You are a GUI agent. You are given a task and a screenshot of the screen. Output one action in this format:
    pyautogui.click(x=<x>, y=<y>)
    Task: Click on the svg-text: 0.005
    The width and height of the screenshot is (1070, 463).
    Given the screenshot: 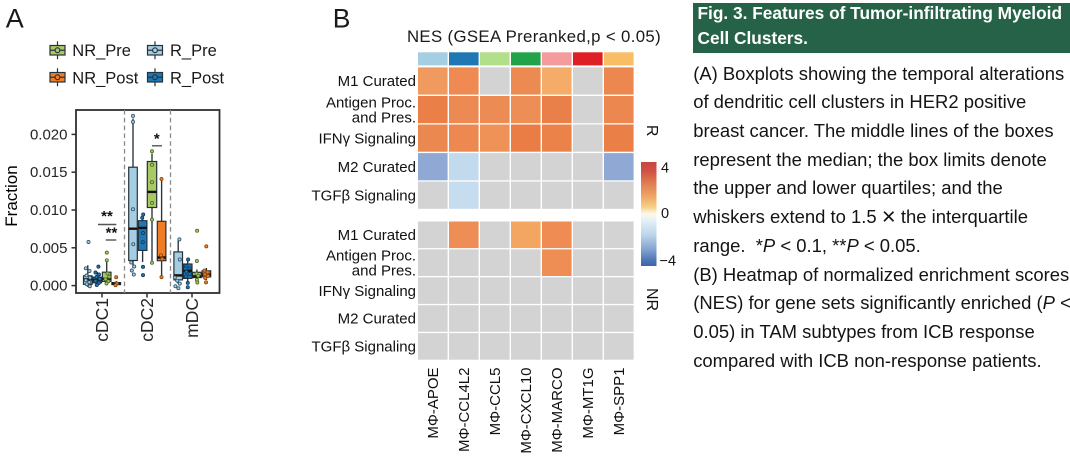 What is the action you would take?
    pyautogui.click(x=49, y=248)
    